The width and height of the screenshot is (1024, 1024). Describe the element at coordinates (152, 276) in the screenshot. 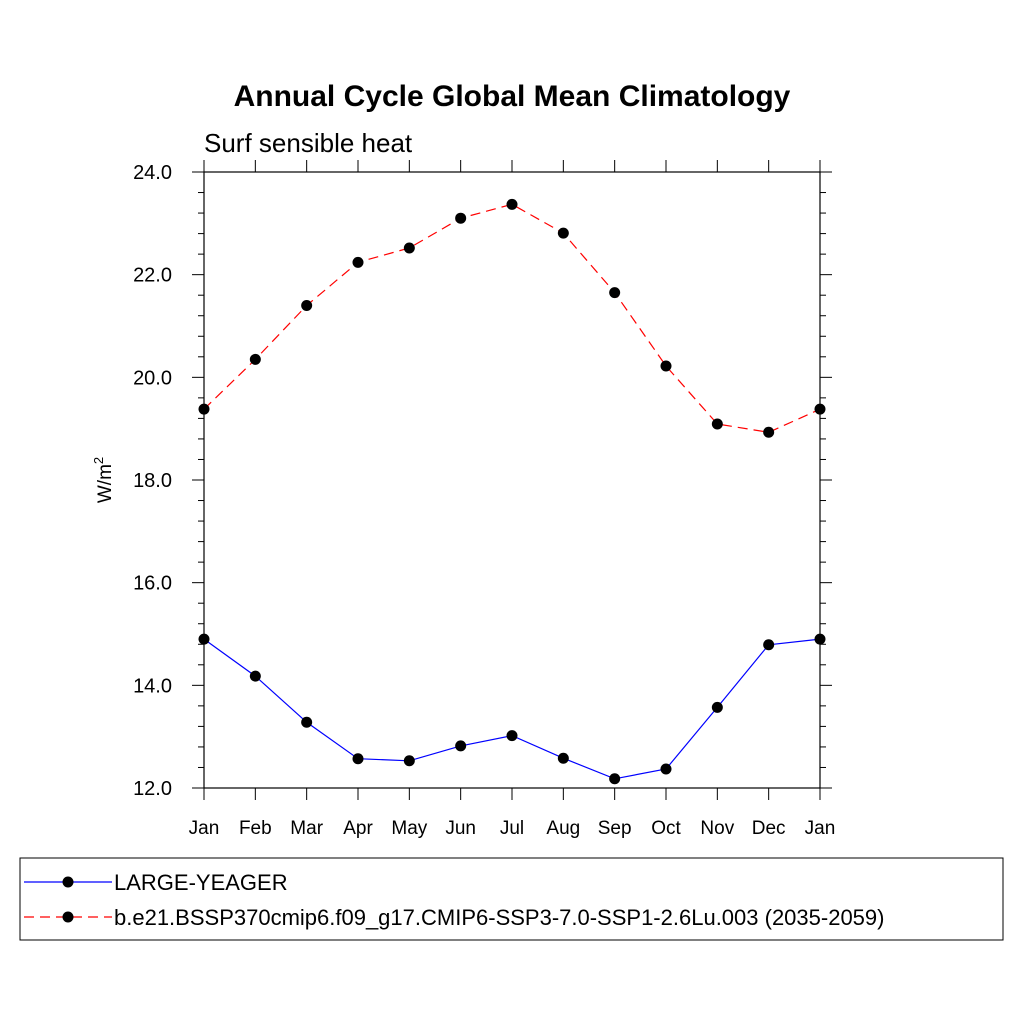

I see `y-tick-label: 22.0` at that location.